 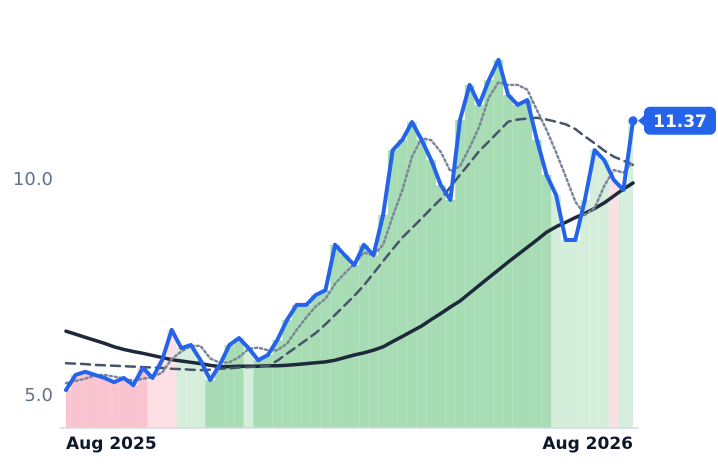 What do you see at coordinates (33, 179) in the screenshot?
I see `y-tick-label: 10.0` at bounding box center [33, 179].